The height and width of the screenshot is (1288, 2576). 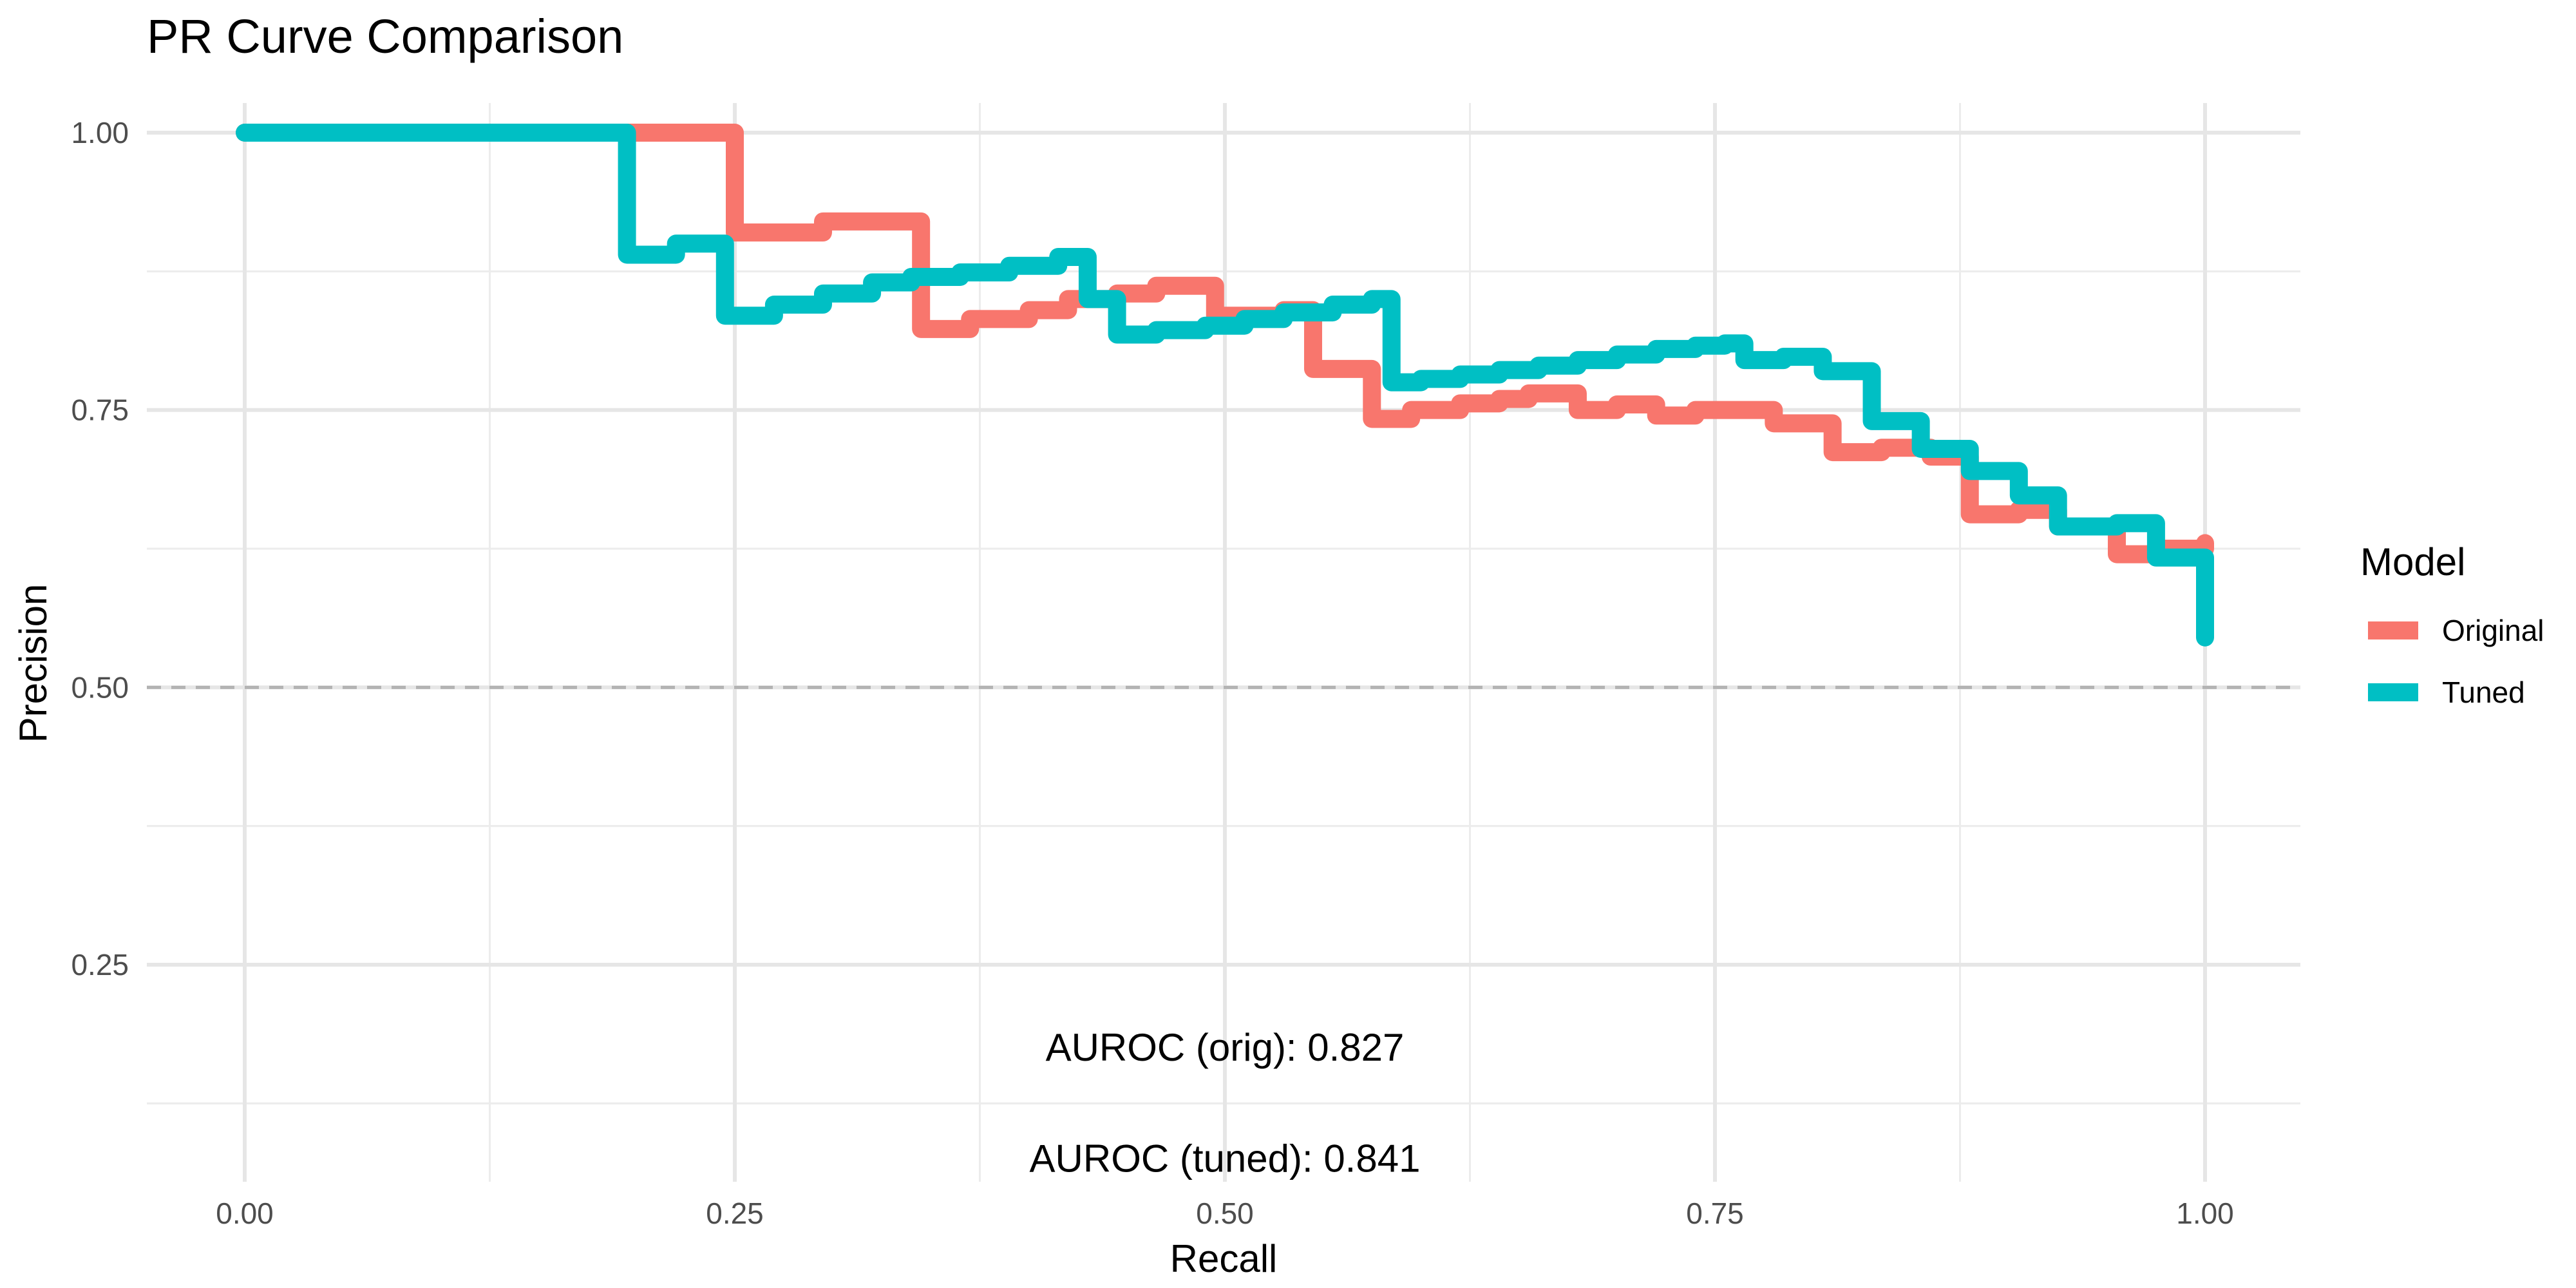 What do you see at coordinates (34, 663) in the screenshot?
I see `y-axis-title: Precision` at bounding box center [34, 663].